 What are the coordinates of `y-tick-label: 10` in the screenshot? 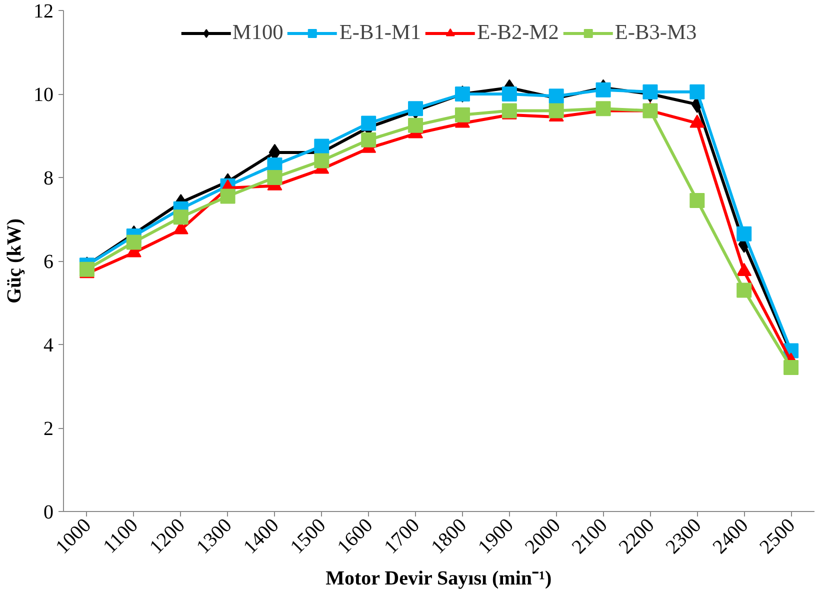 It's located at (44, 95).